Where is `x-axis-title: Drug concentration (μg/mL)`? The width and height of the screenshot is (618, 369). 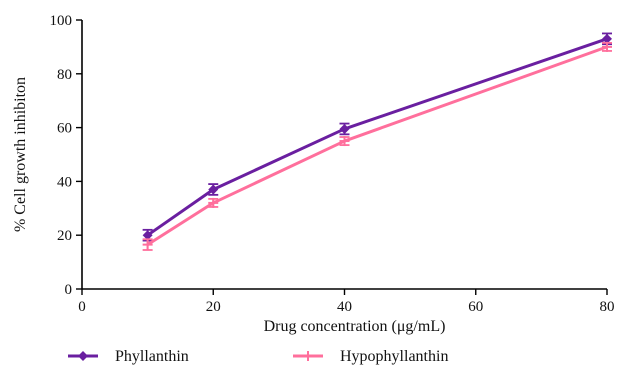 x-axis-title: Drug concentration (μg/mL) is located at coordinates (355, 326).